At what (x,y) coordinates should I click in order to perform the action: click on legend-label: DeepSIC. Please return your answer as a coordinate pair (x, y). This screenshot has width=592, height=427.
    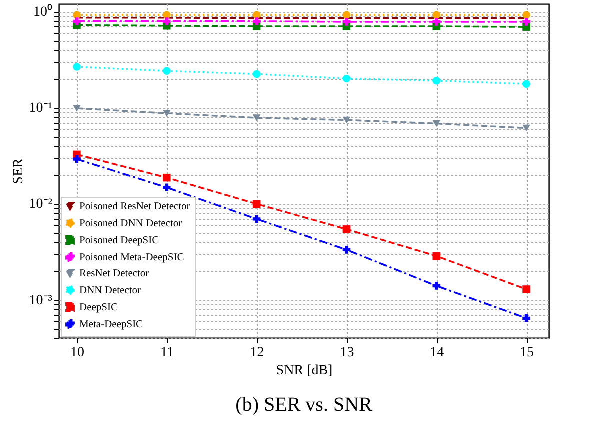
    Looking at the image, I should click on (99, 308).